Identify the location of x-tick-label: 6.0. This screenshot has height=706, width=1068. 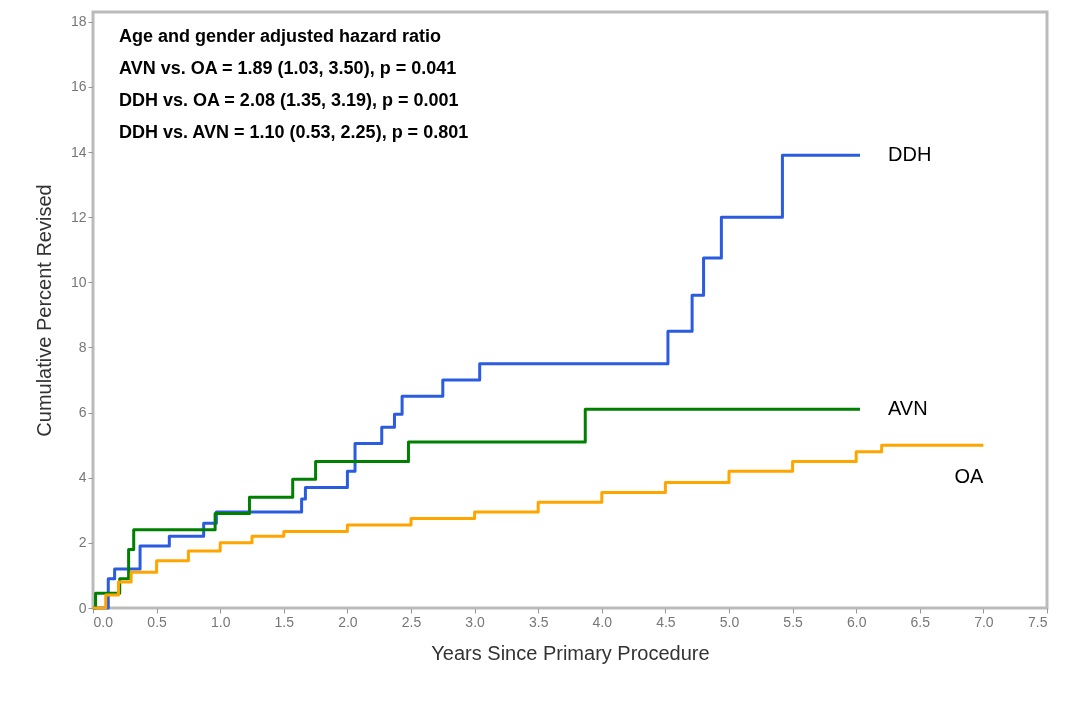
(856, 621).